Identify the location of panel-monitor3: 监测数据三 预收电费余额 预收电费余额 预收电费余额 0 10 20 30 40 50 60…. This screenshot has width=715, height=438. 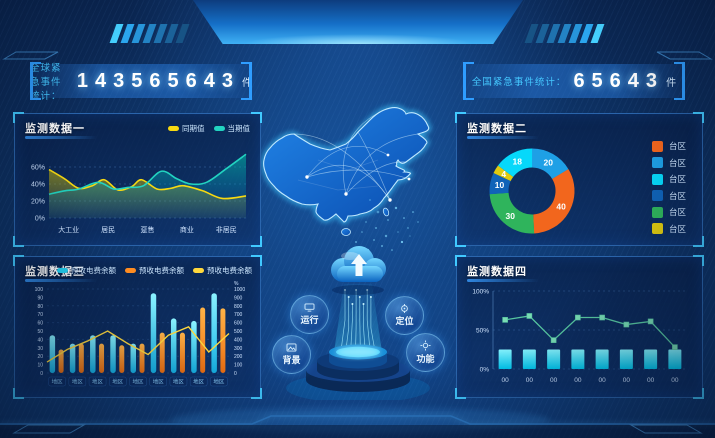
(137, 327).